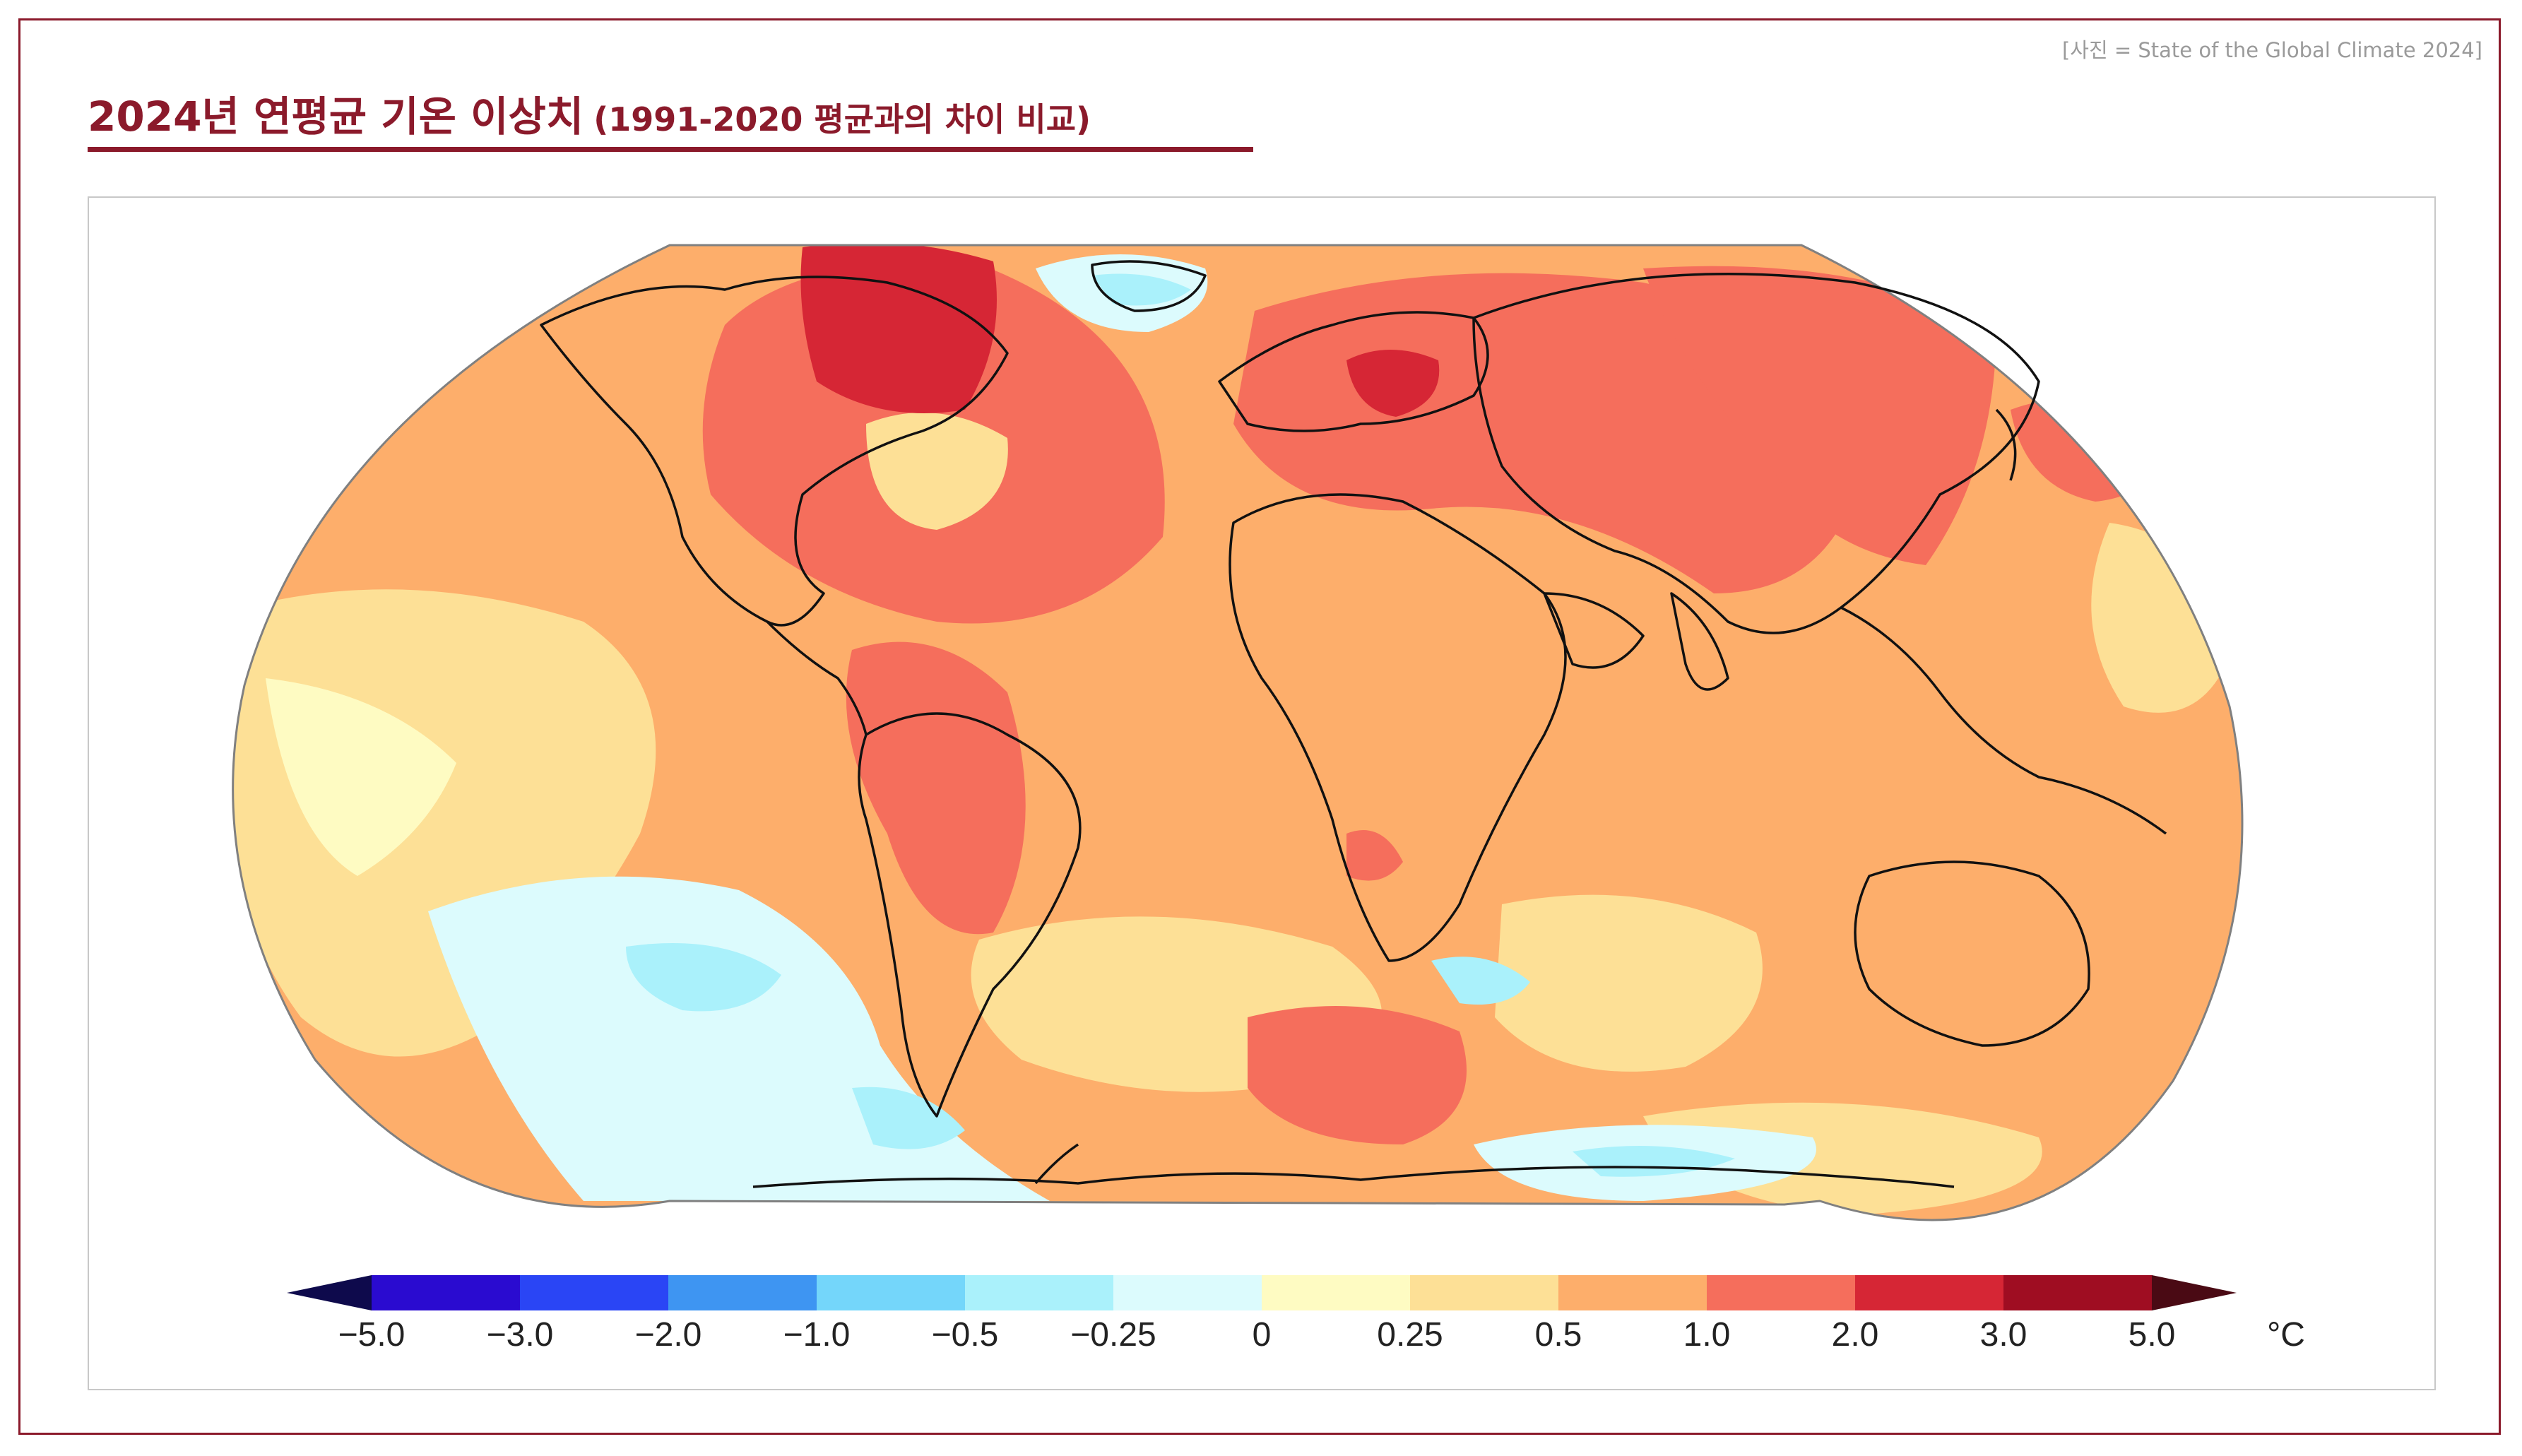 The height and width of the screenshot is (1456, 2522). I want to click on legend-tick-label-8: 0.5, so click(1558, 1335).